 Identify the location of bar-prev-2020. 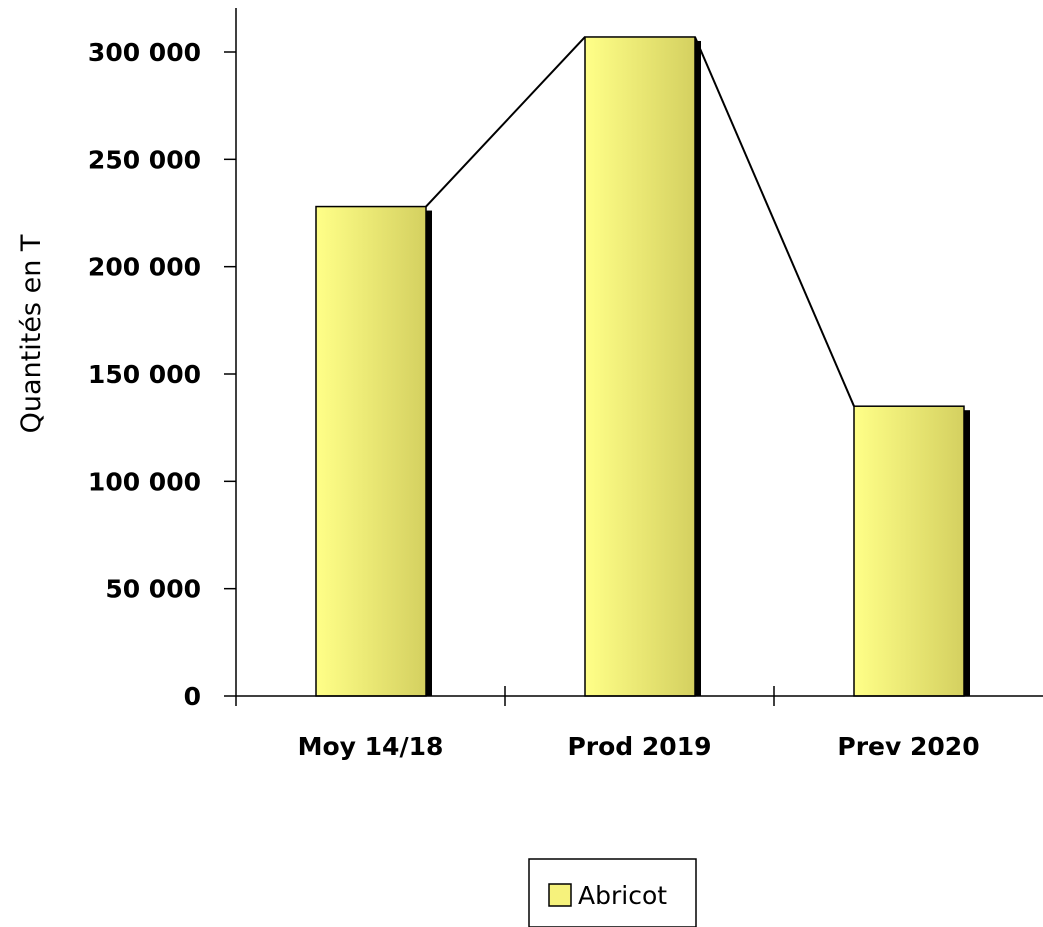
(909, 551).